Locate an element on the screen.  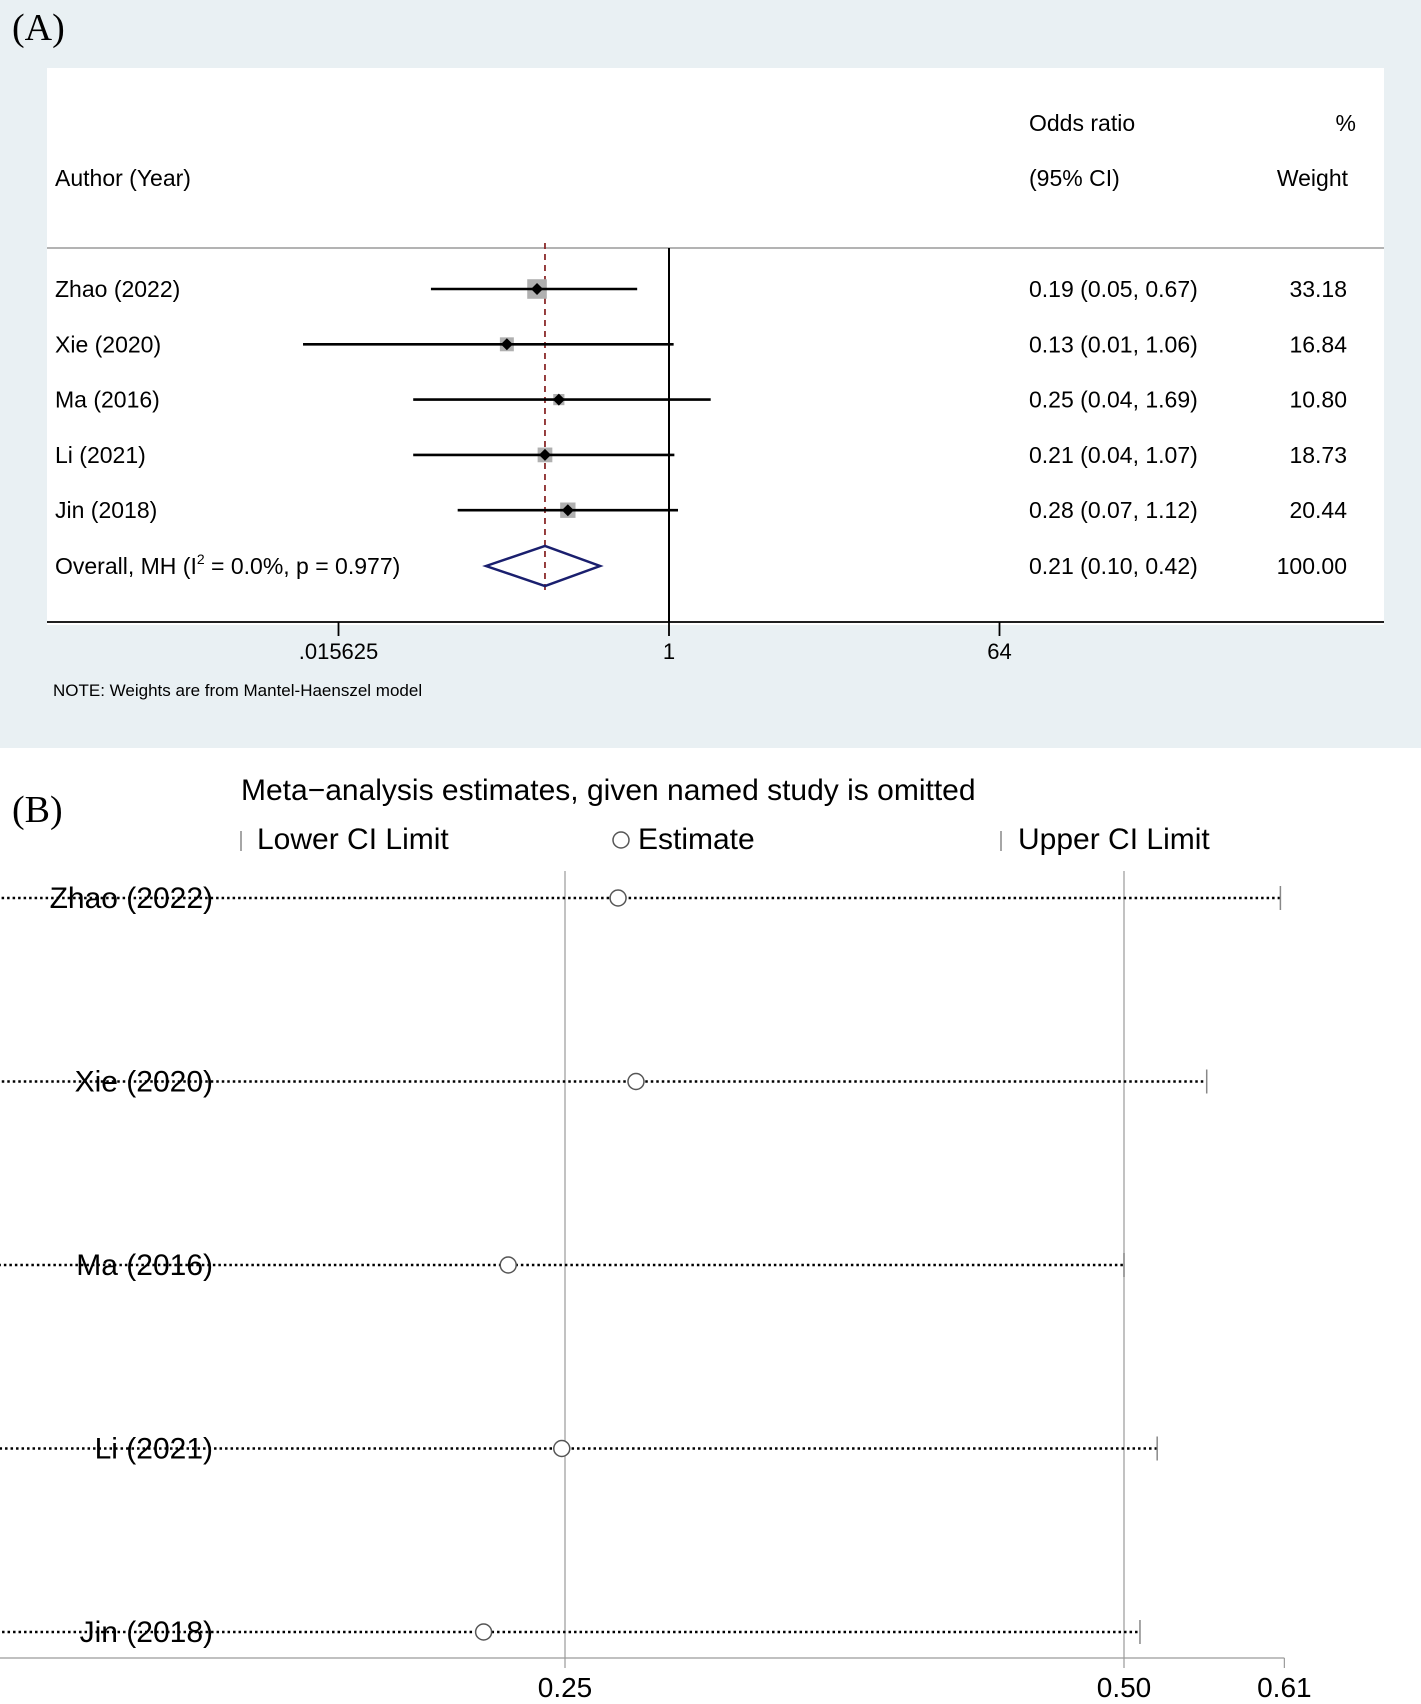
overall-diamond is located at coordinates (543, 566).